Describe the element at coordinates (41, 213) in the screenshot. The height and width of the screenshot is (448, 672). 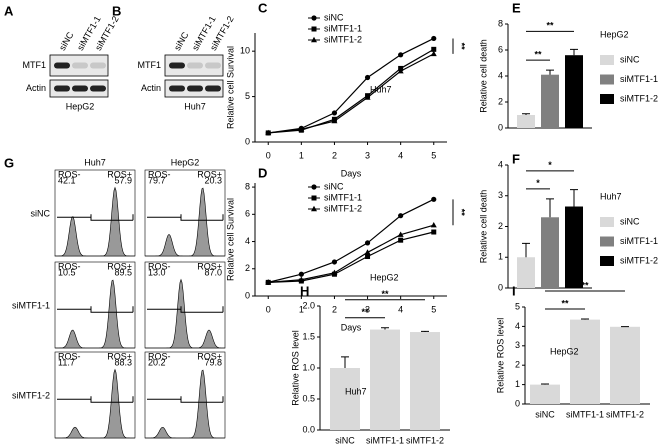
I see `flow-row-label: siNC` at that location.